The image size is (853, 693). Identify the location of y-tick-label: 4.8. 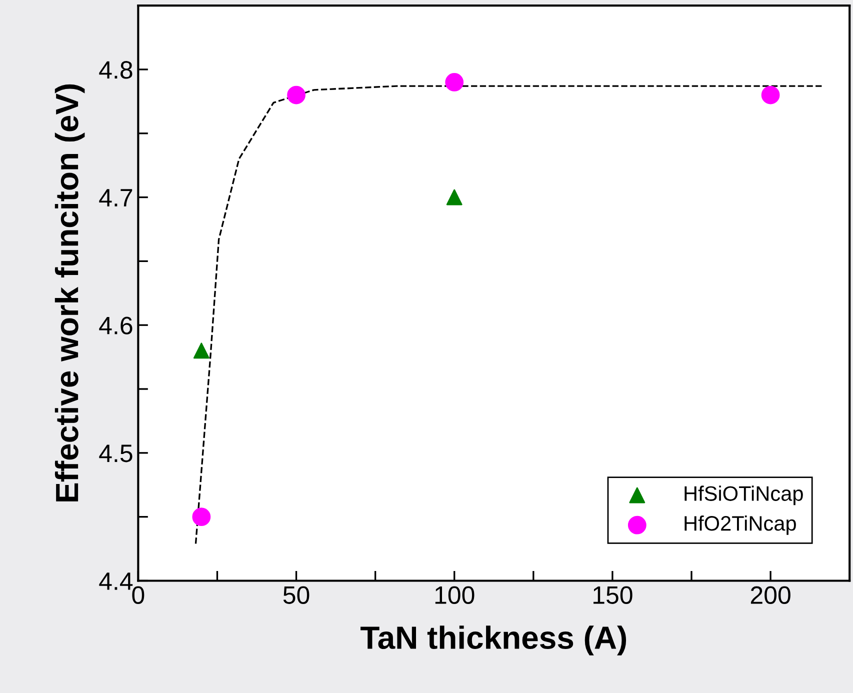
(115, 70).